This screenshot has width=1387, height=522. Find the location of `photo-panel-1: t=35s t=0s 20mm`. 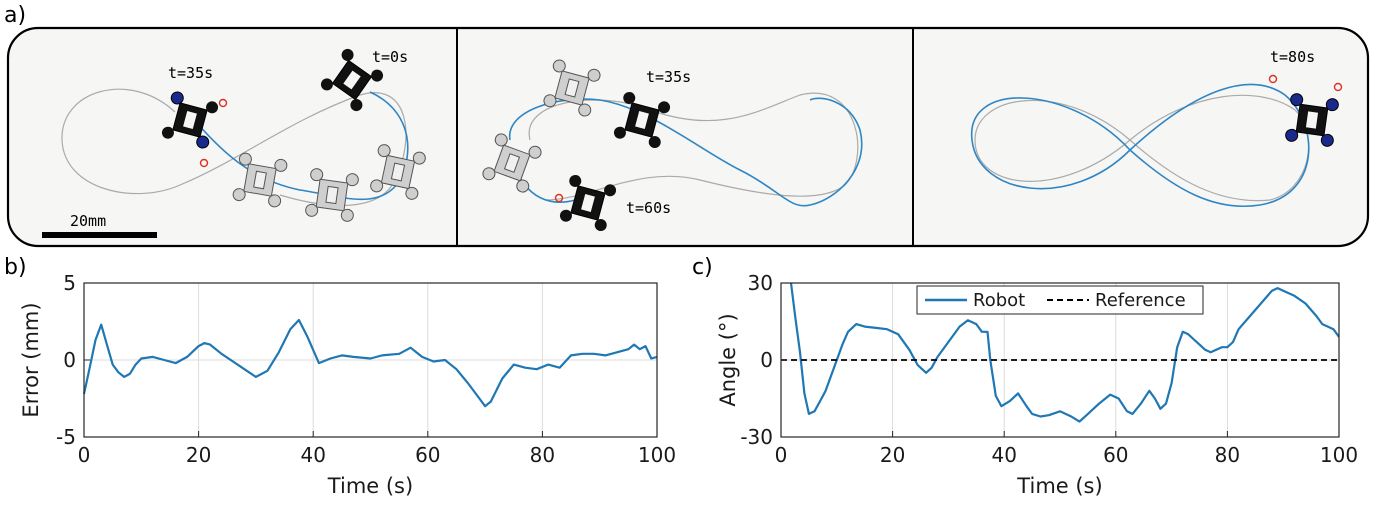

photo-panel-1: t=35s t=0s 20mm is located at coordinates (234, 143).